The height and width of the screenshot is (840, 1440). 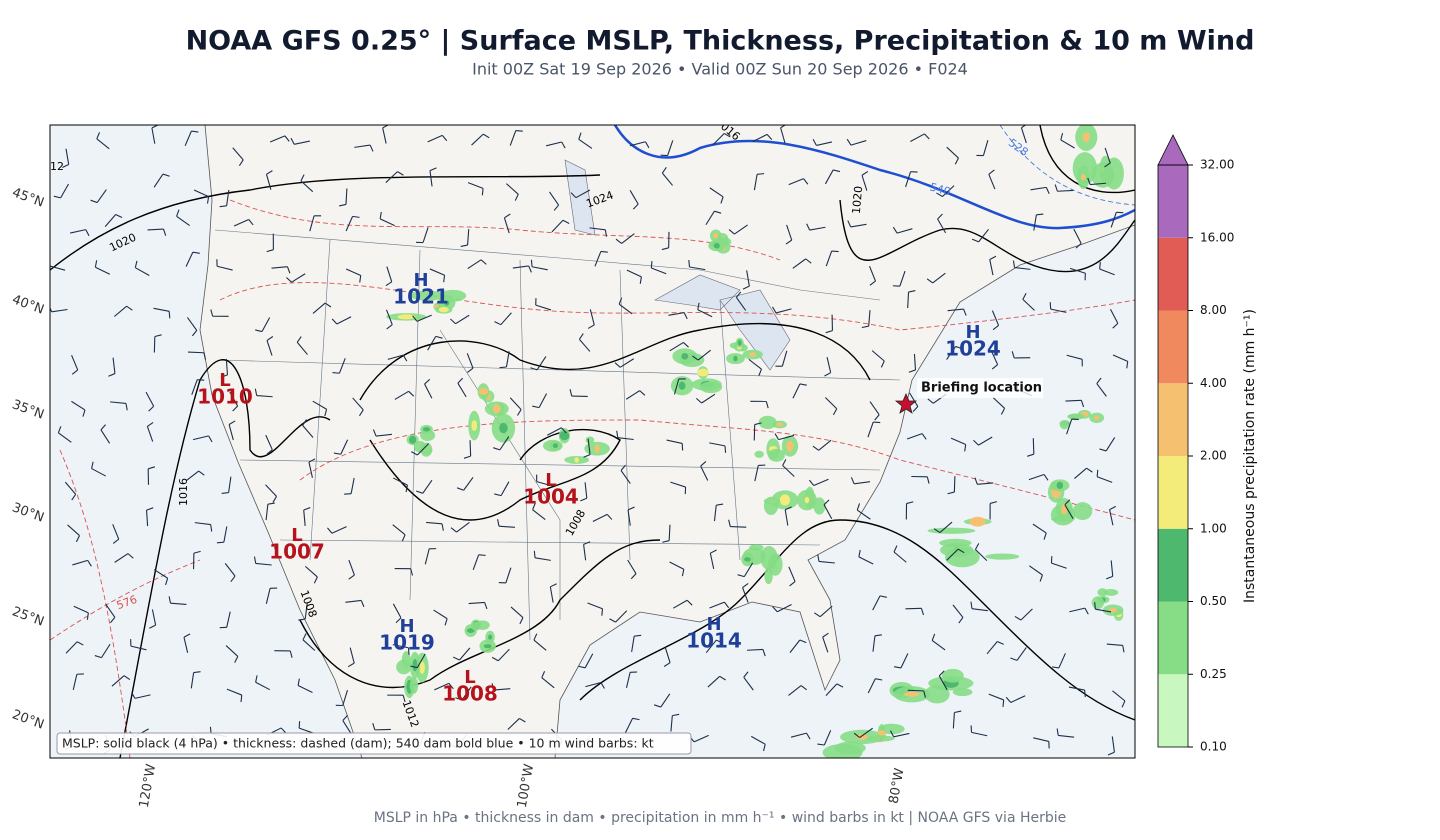 I want to click on lon-label: 100°W, so click(x=526, y=786).